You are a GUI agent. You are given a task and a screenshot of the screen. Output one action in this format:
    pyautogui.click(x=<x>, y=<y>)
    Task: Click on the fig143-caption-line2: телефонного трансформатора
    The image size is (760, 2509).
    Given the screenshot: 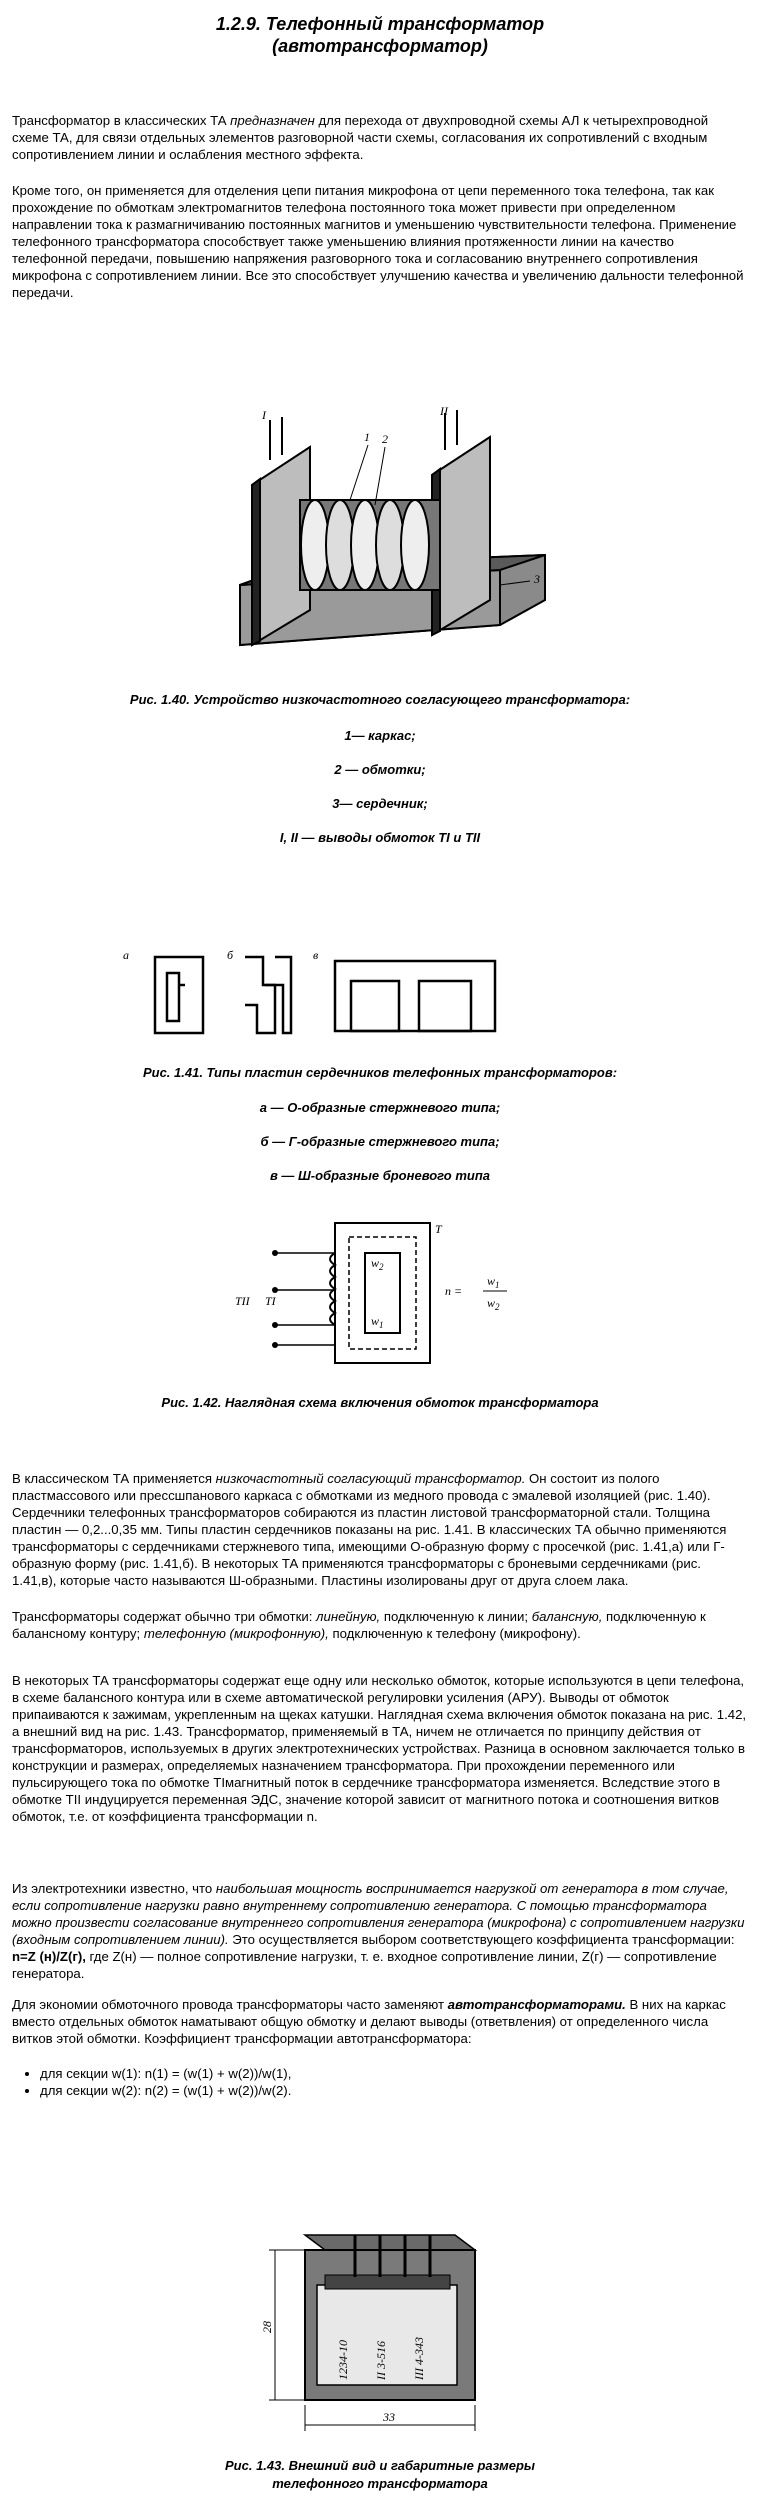 What is the action you would take?
    pyautogui.click(x=380, y=2483)
    